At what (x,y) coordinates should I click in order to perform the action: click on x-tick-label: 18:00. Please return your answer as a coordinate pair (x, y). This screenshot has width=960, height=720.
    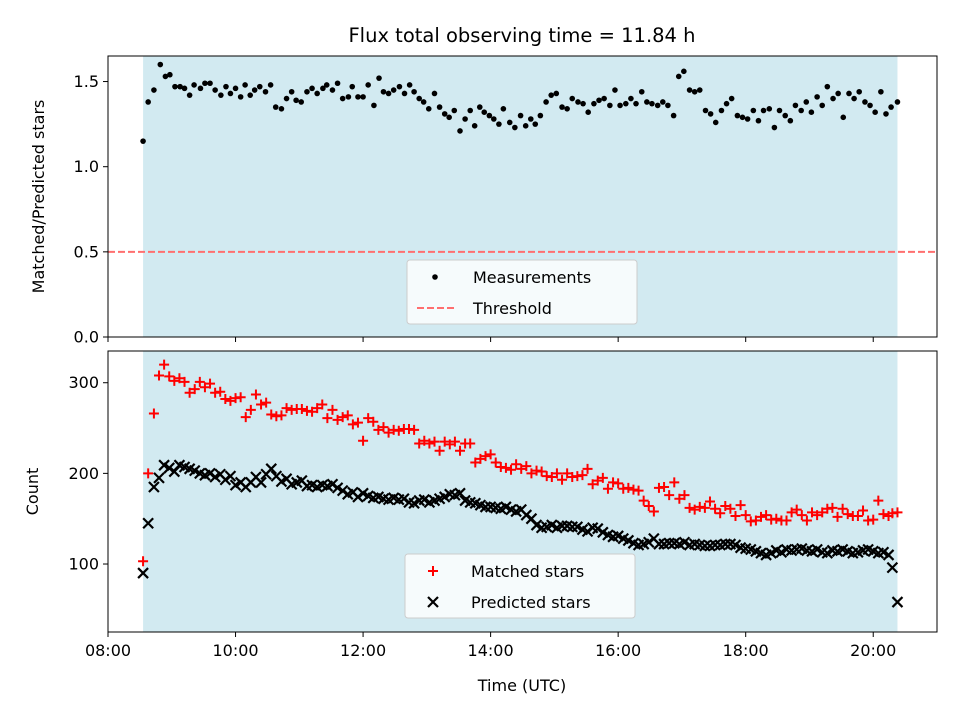
    Looking at the image, I should click on (746, 650).